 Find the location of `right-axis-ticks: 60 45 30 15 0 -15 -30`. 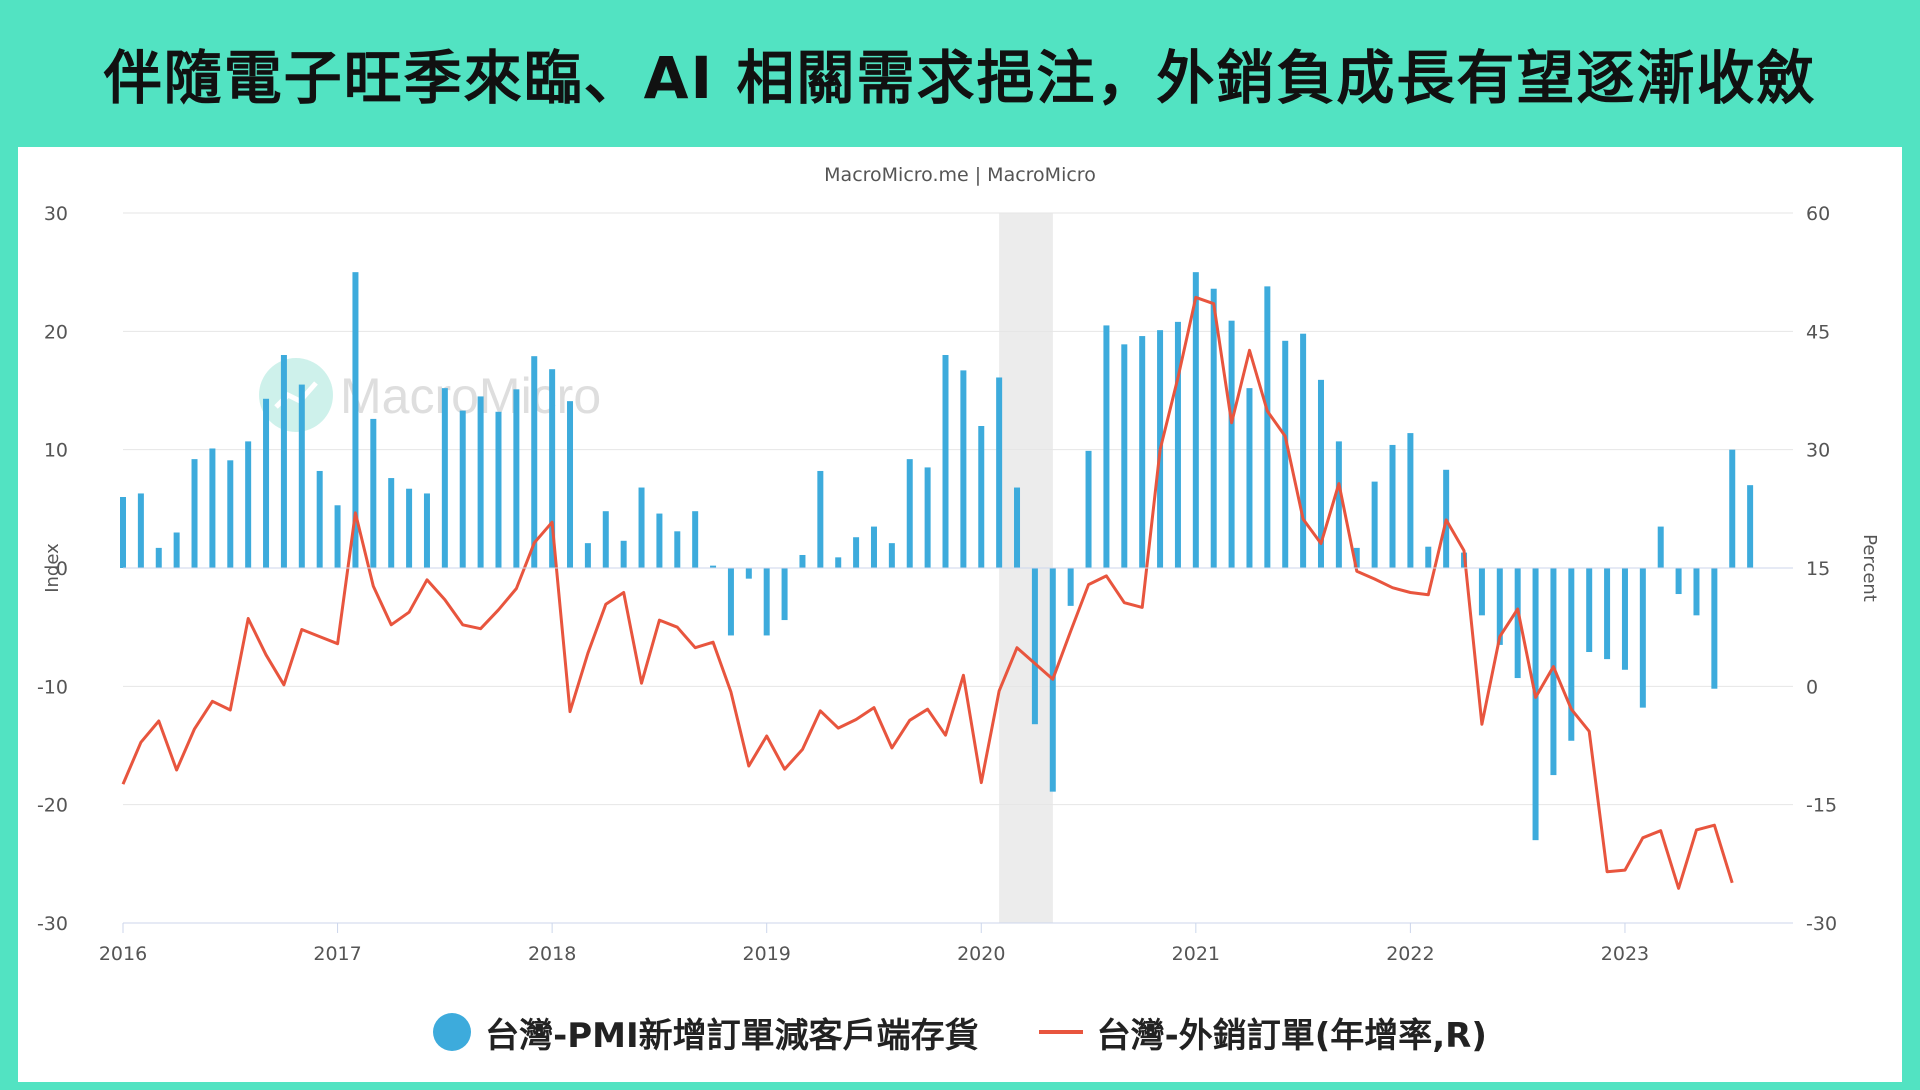

right-axis-ticks: 60 45 30 15 0 -15 -30 is located at coordinates (1821, 569).